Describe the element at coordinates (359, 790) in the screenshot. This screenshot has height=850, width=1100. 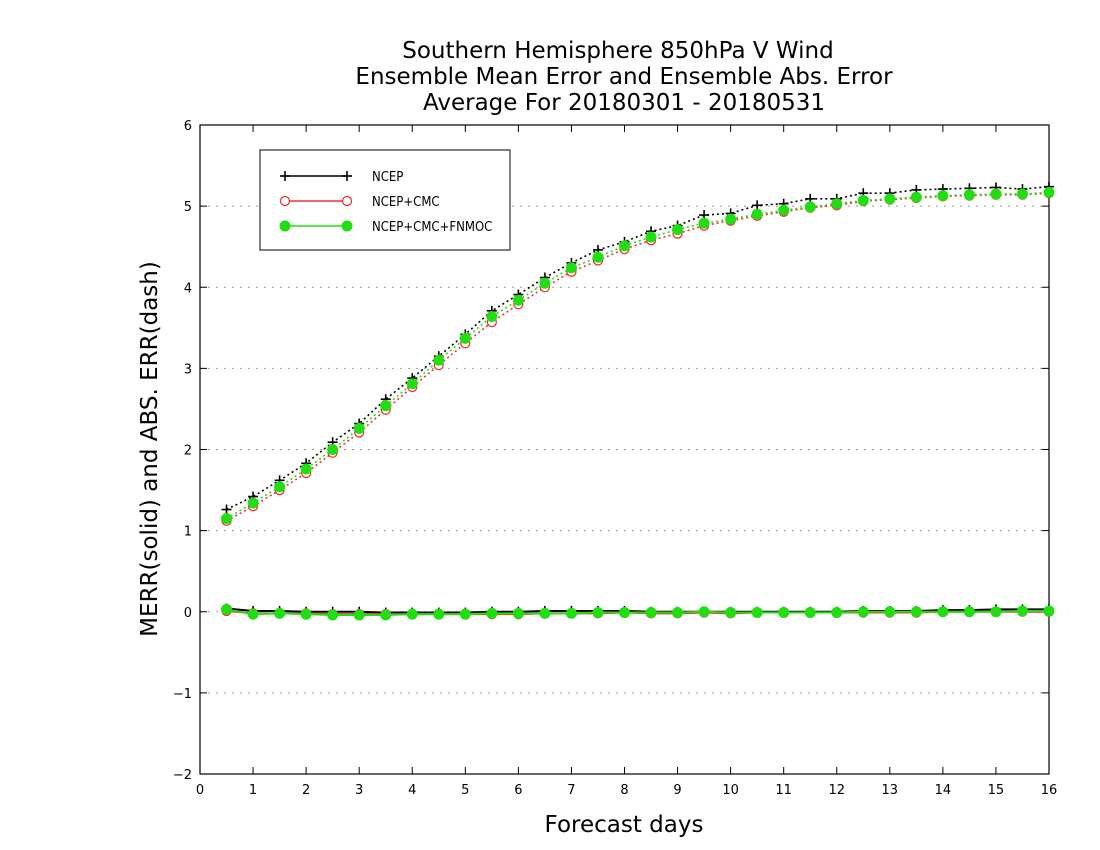
I see `x-tick-label: 3` at that location.